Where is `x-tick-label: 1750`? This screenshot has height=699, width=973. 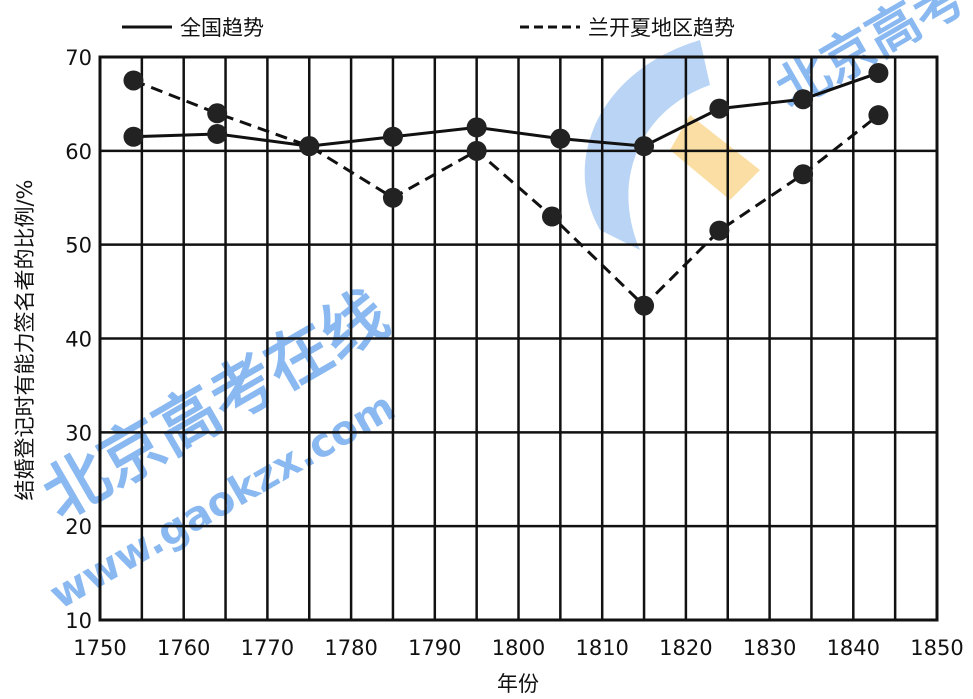
x-tick-label: 1750 is located at coordinates (99, 648).